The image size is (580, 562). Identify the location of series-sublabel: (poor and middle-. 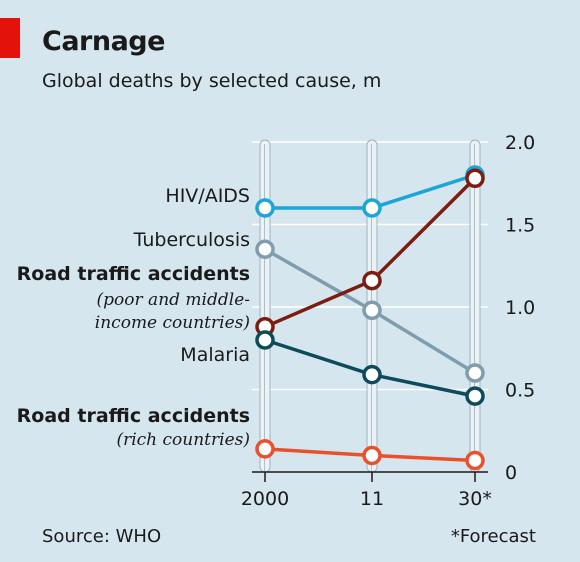
(174, 300).